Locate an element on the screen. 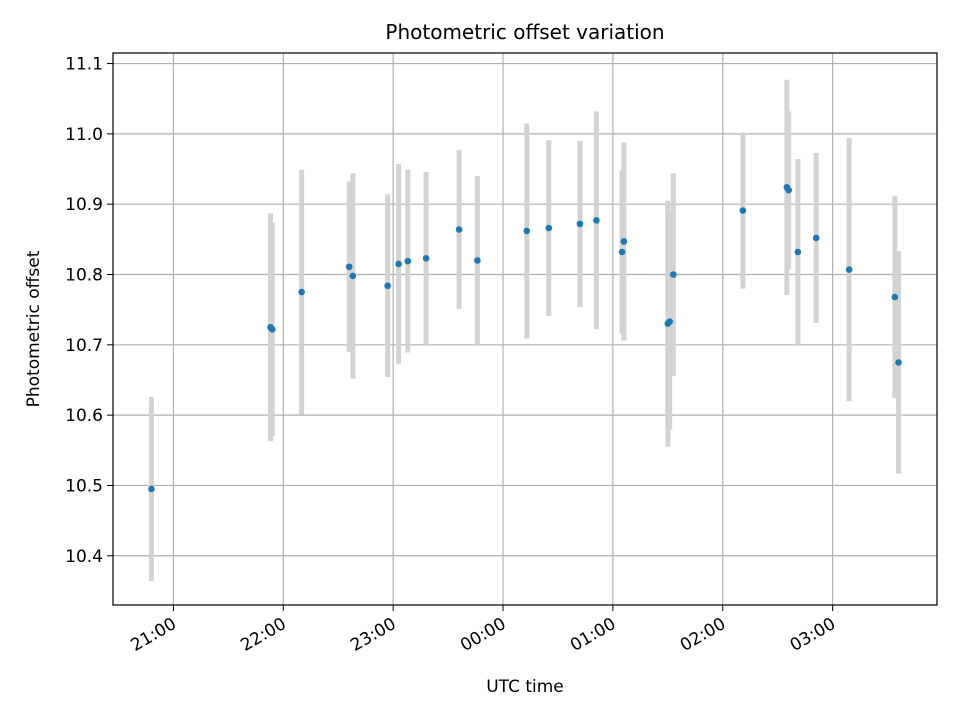 Image resolution: width=960 pixels, height=720 pixels. y-tick-label: 10.7 is located at coordinates (84, 346).